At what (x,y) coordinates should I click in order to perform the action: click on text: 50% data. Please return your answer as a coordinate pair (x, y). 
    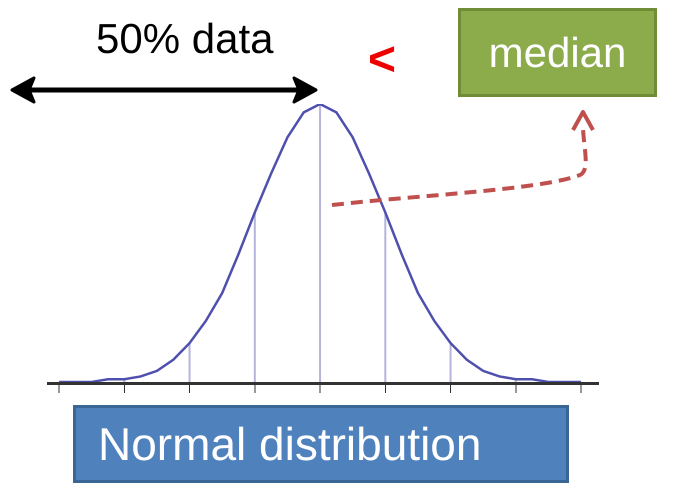
    Looking at the image, I should click on (185, 38).